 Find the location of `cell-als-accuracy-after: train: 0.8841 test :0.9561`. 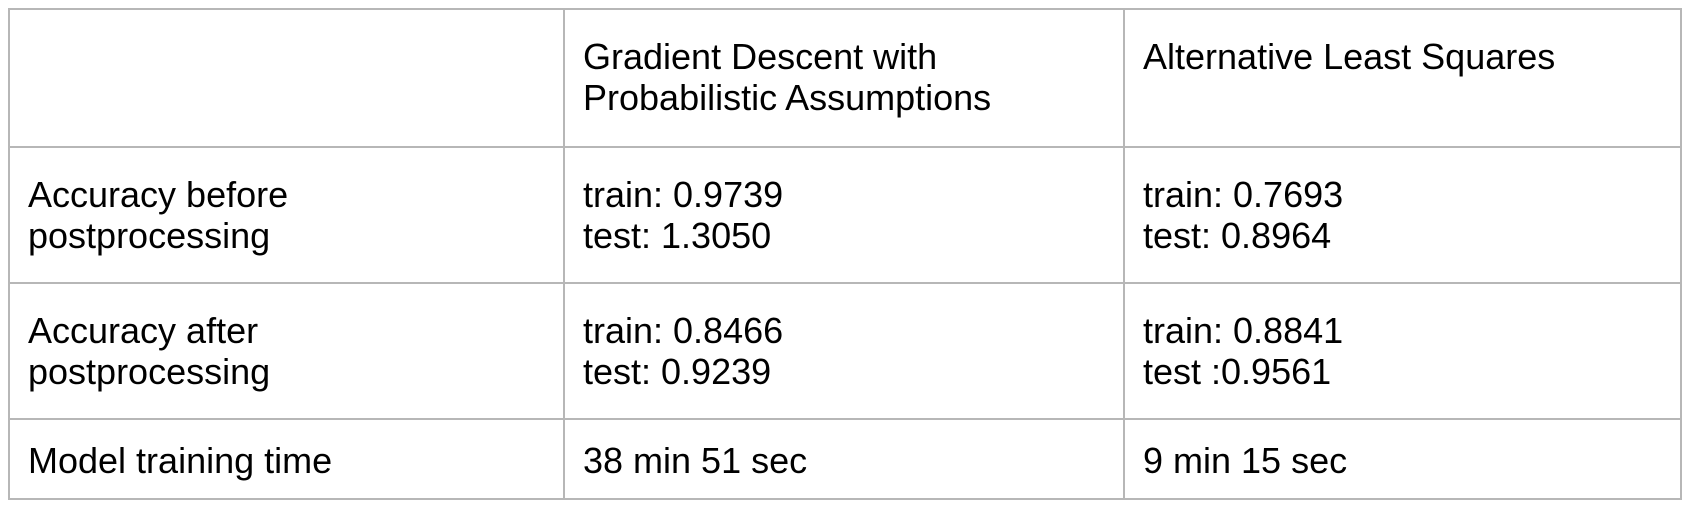

cell-als-accuracy-after: train: 0.8841 test :0.9561 is located at coordinates (1402, 351).